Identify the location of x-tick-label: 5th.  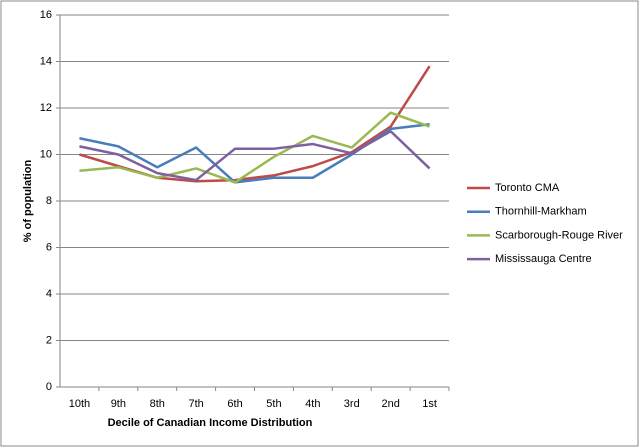
(273, 404).